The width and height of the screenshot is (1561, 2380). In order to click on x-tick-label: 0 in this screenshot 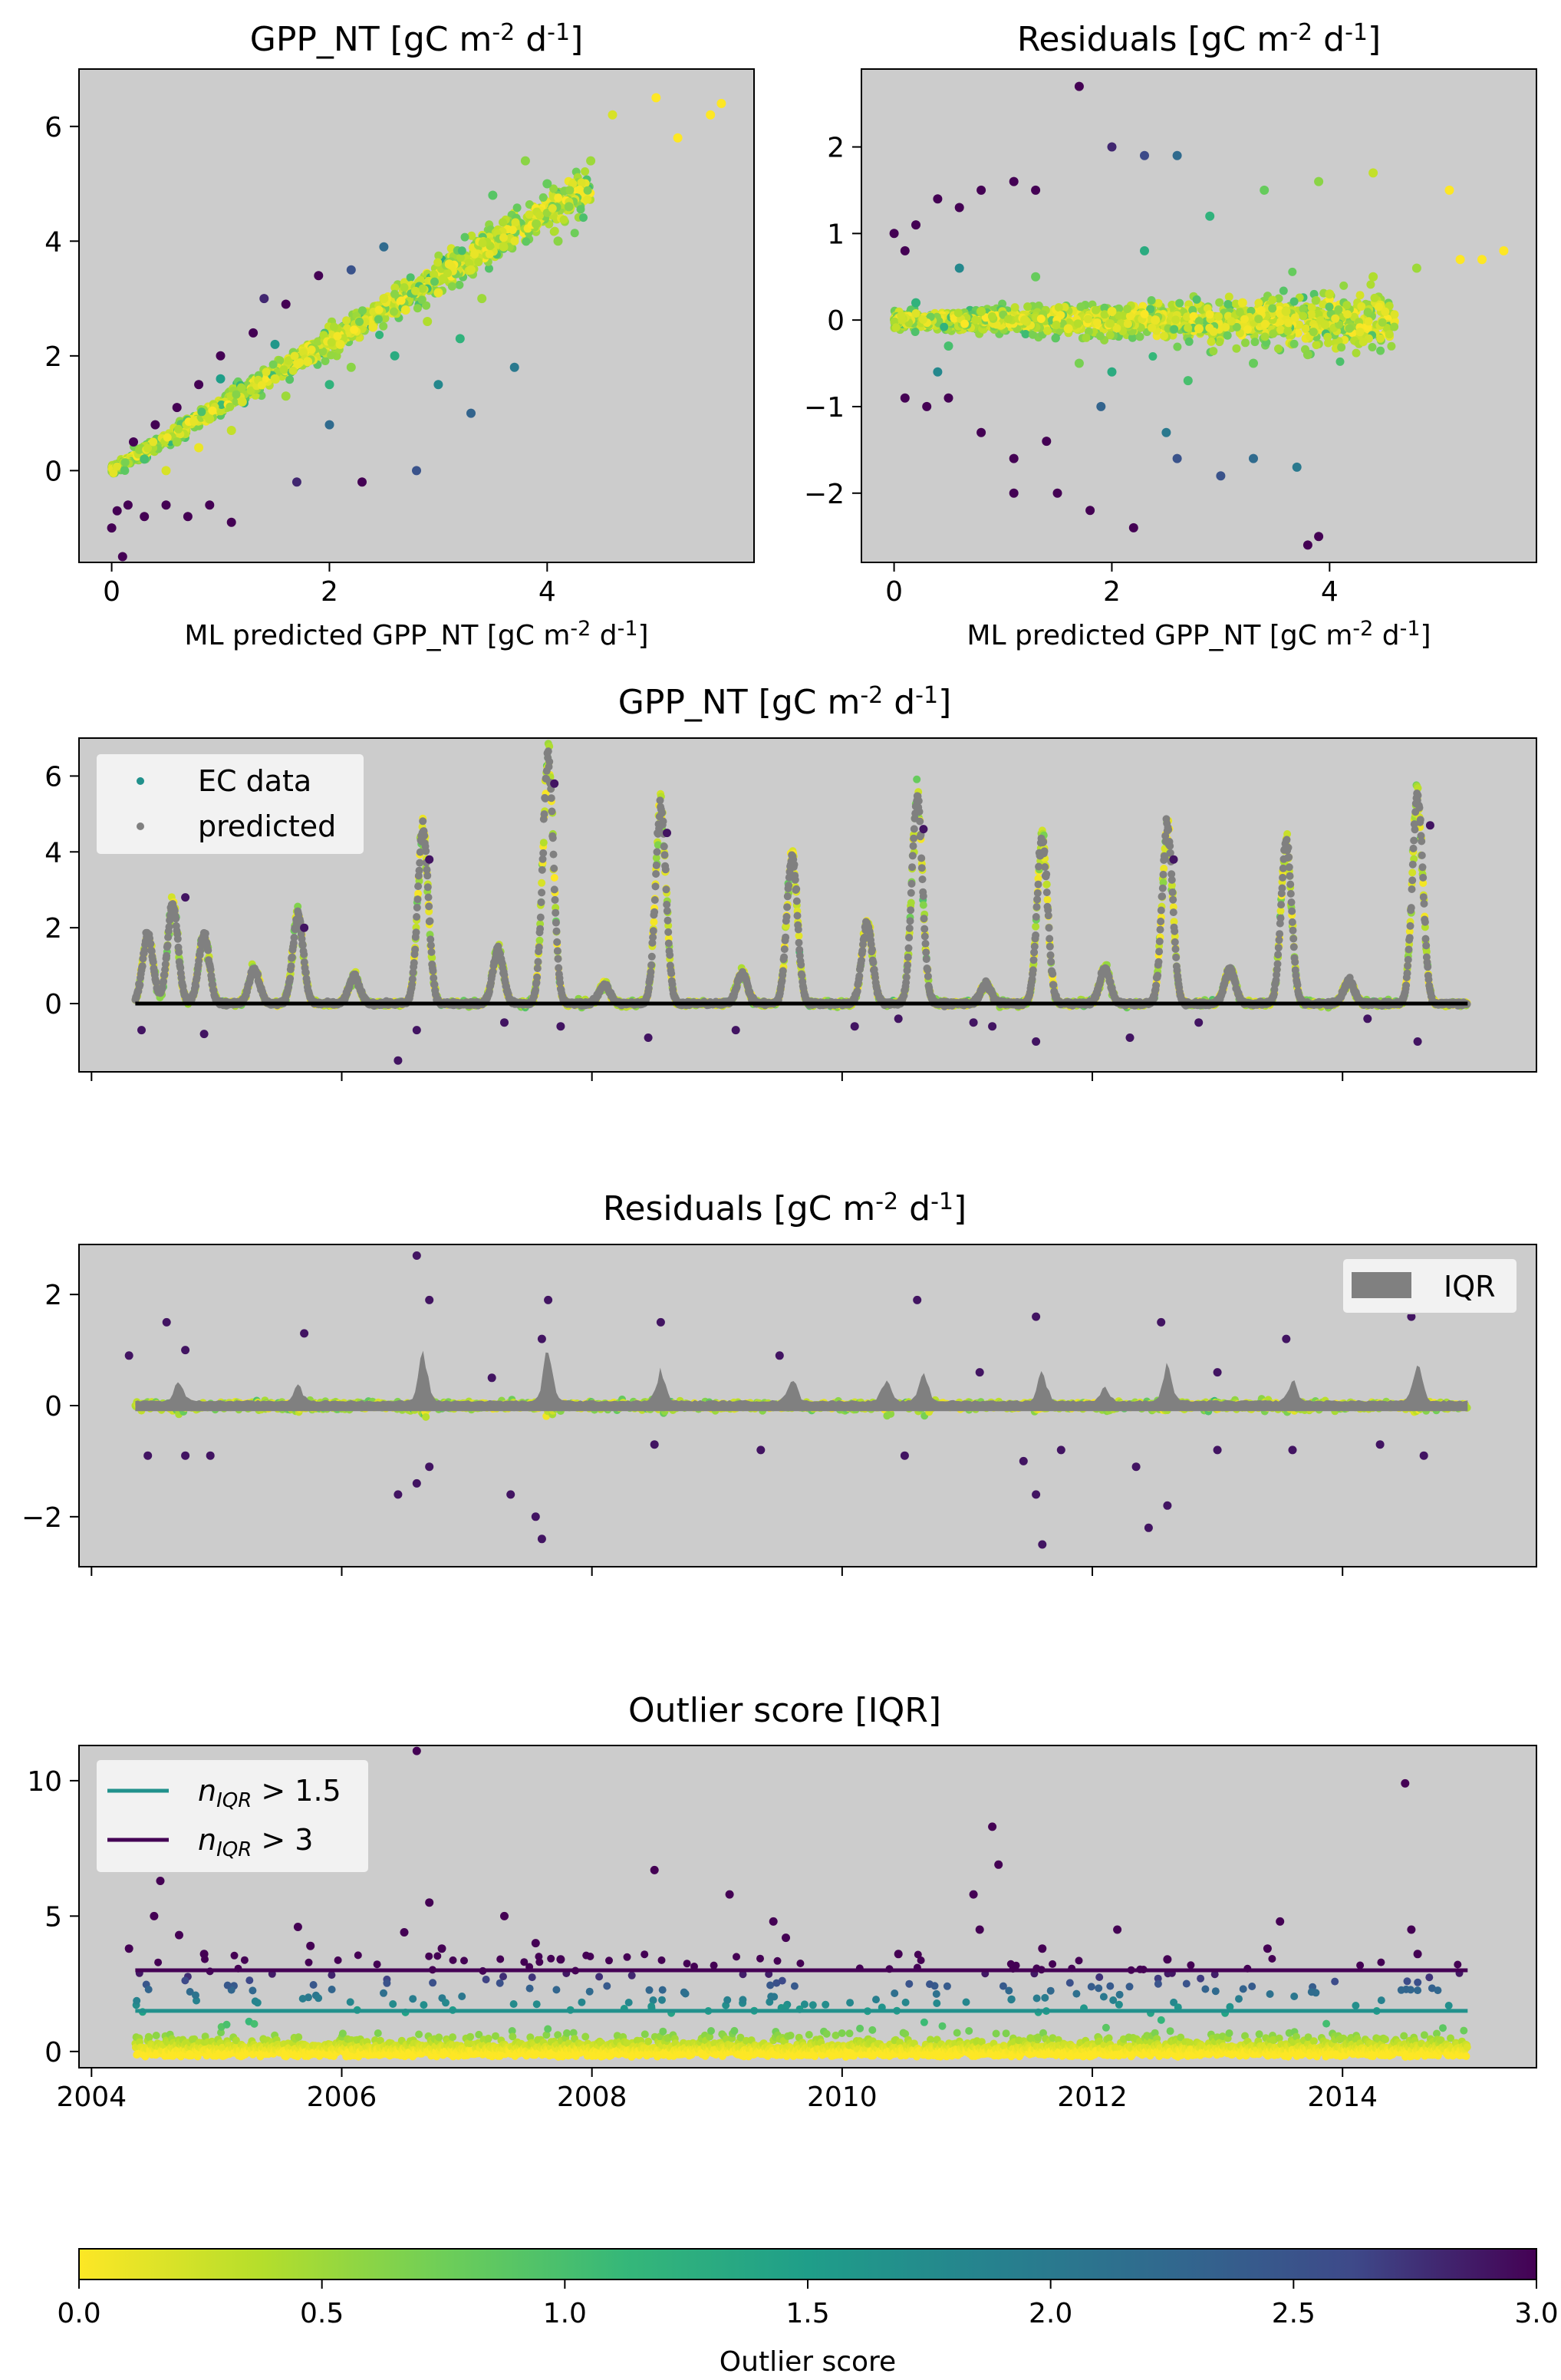, I will do `click(894, 592)`.